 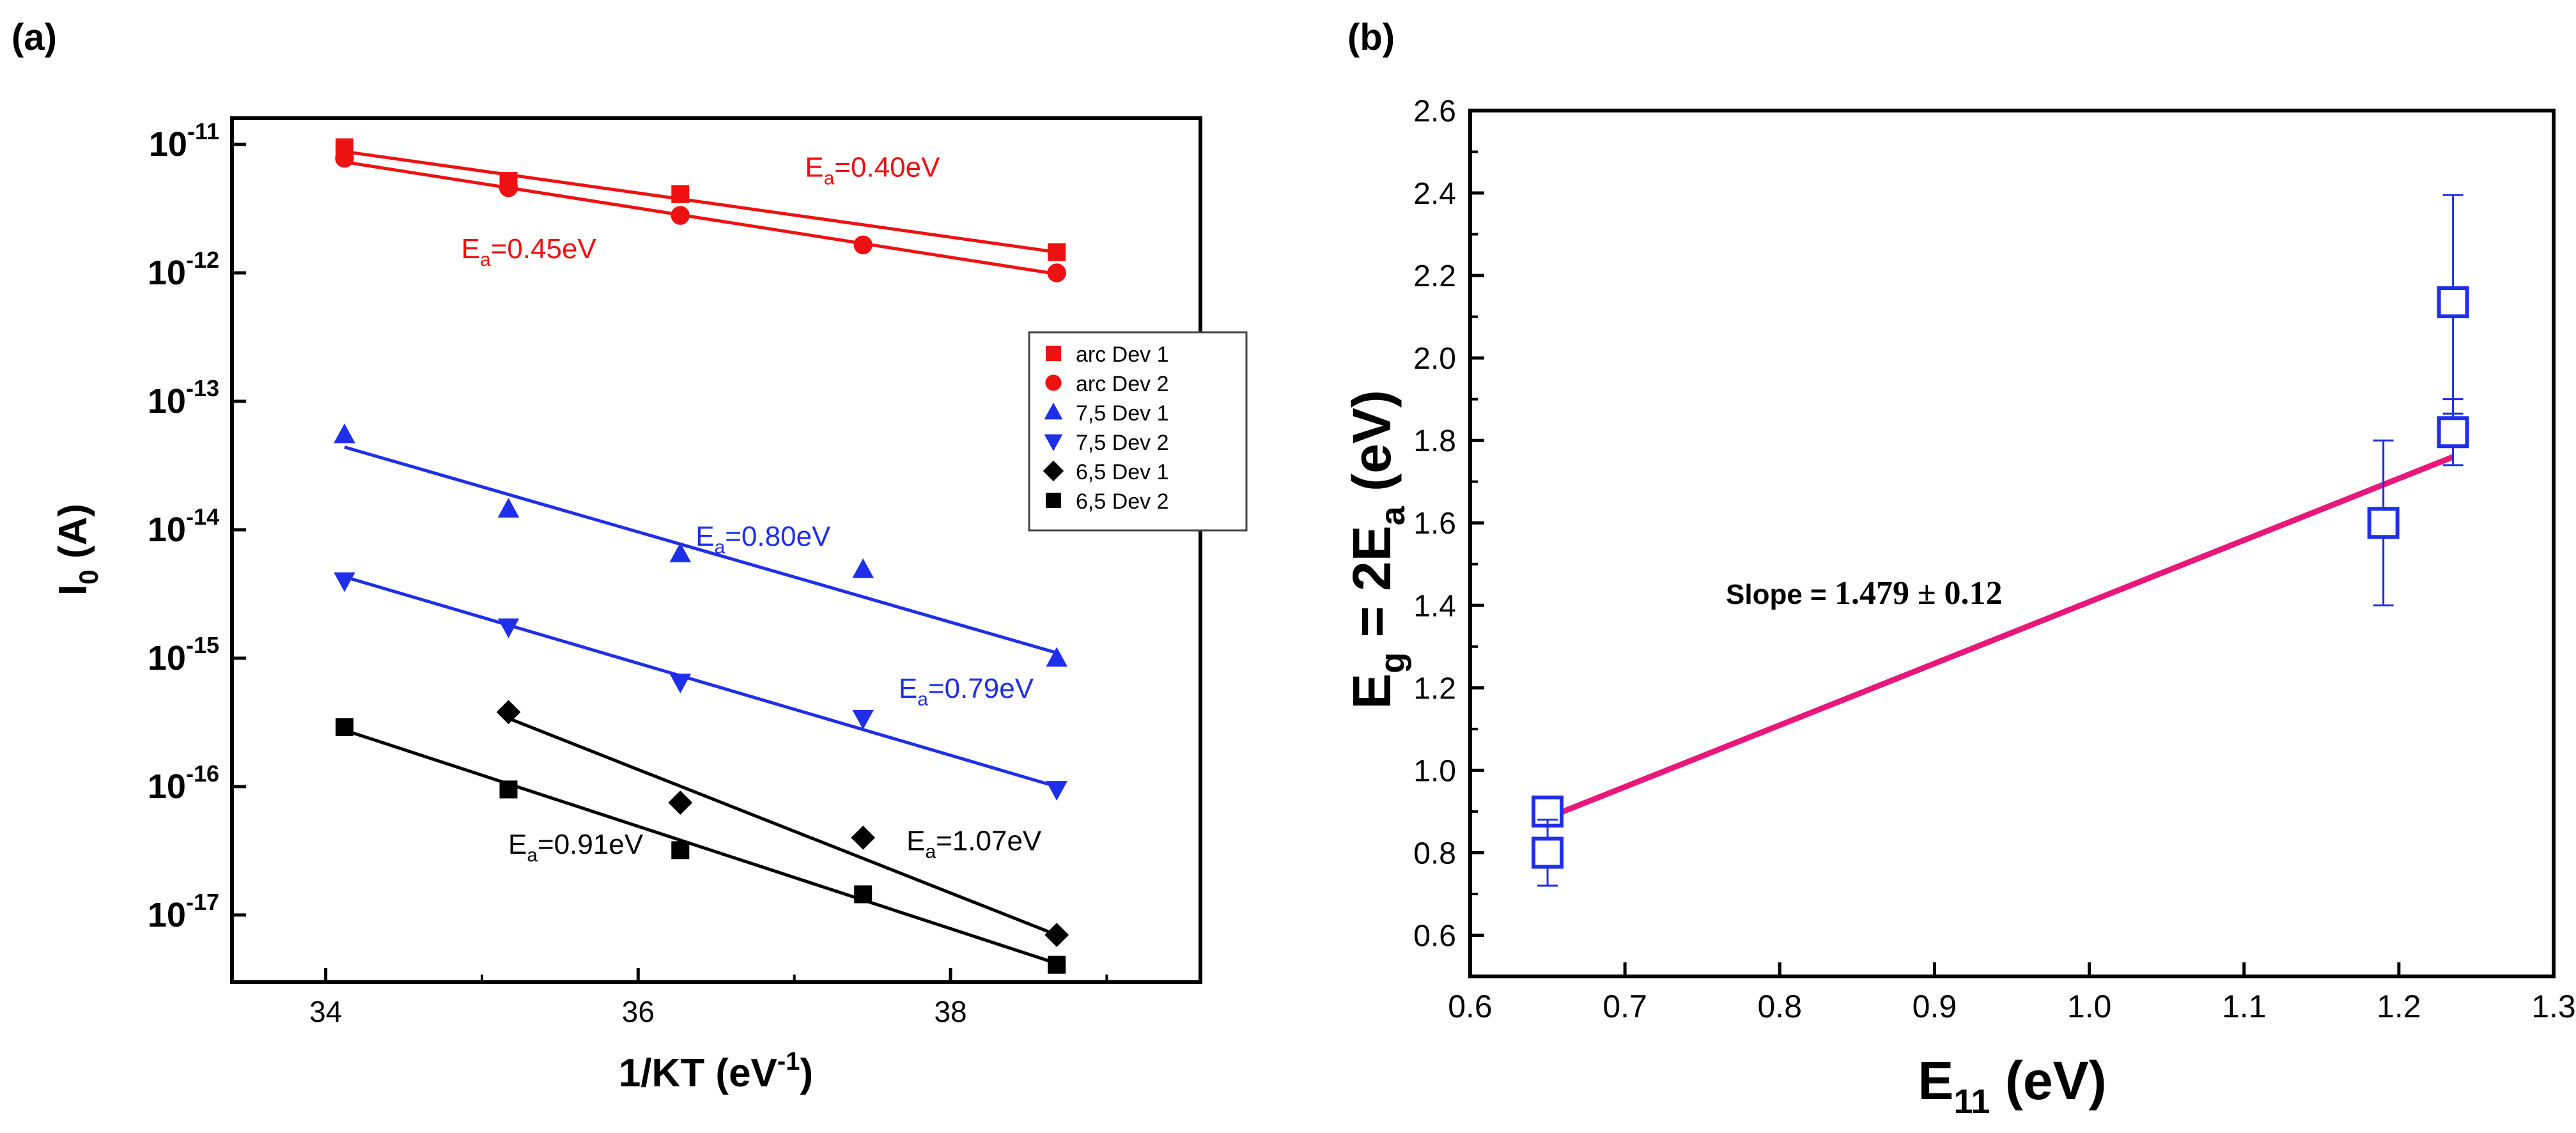 I want to click on panel-b-y-axis-label: Eg = 2Ea (eV), so click(x=1377, y=549).